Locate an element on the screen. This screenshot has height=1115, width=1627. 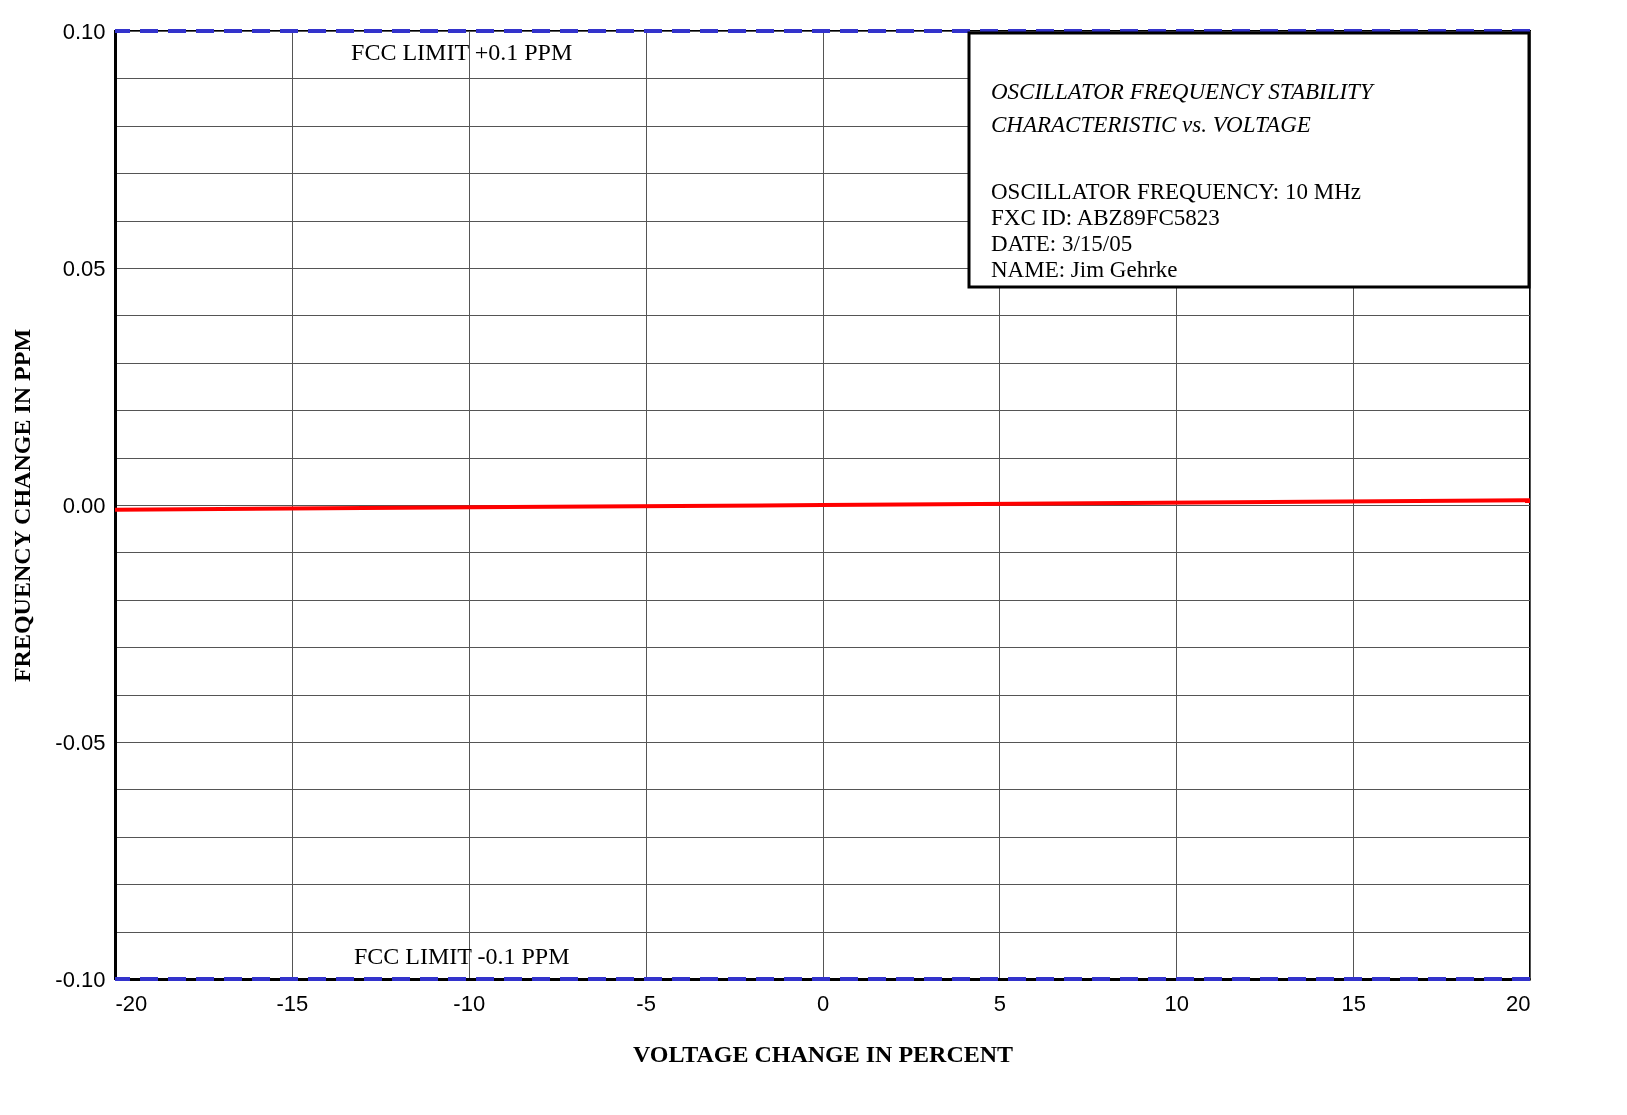
y-tick-label: 0.05 is located at coordinates (84, 268).